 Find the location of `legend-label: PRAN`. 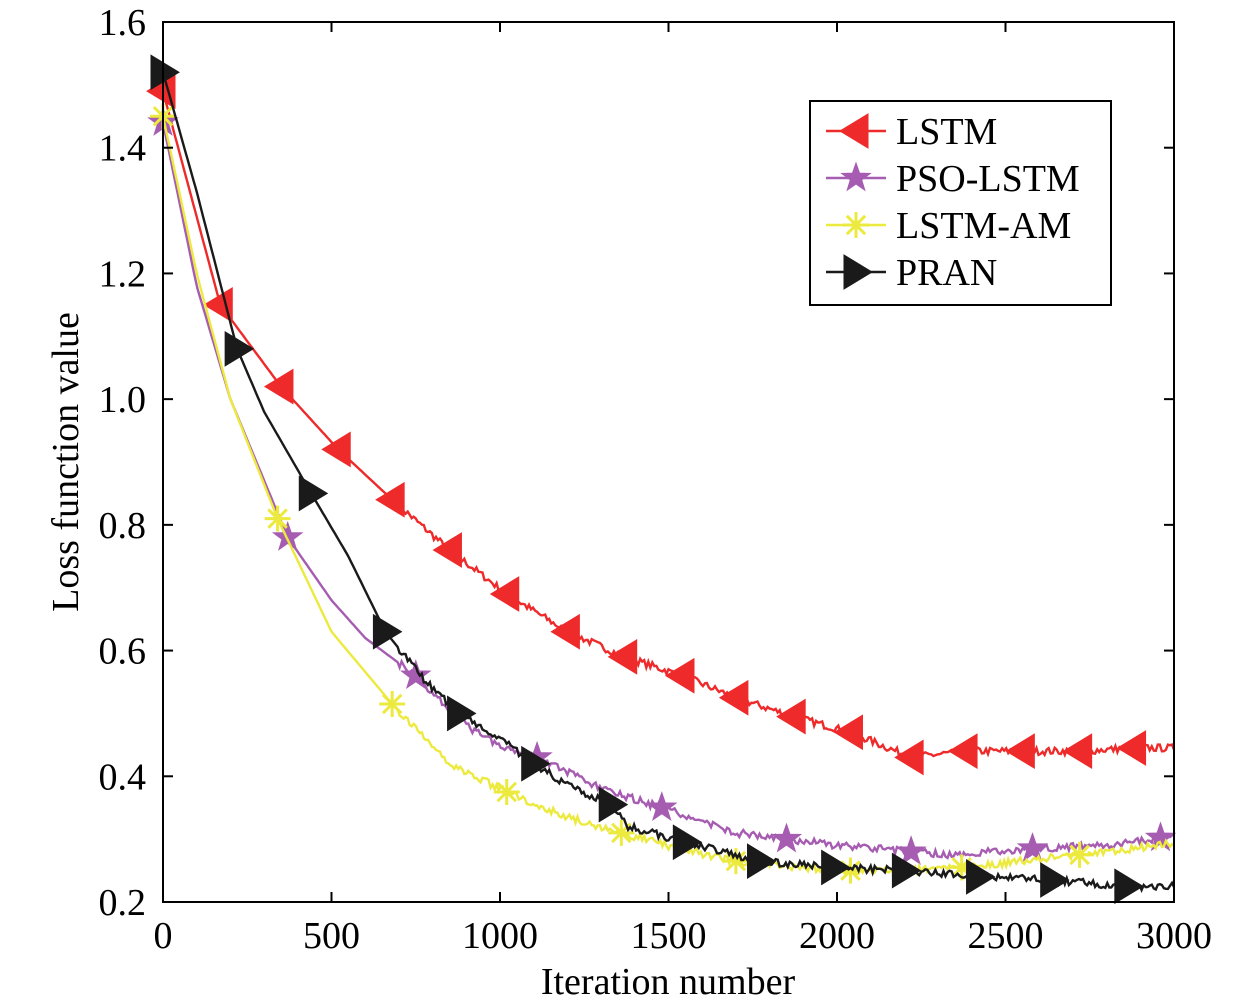

legend-label: PRAN is located at coordinates (946, 273).